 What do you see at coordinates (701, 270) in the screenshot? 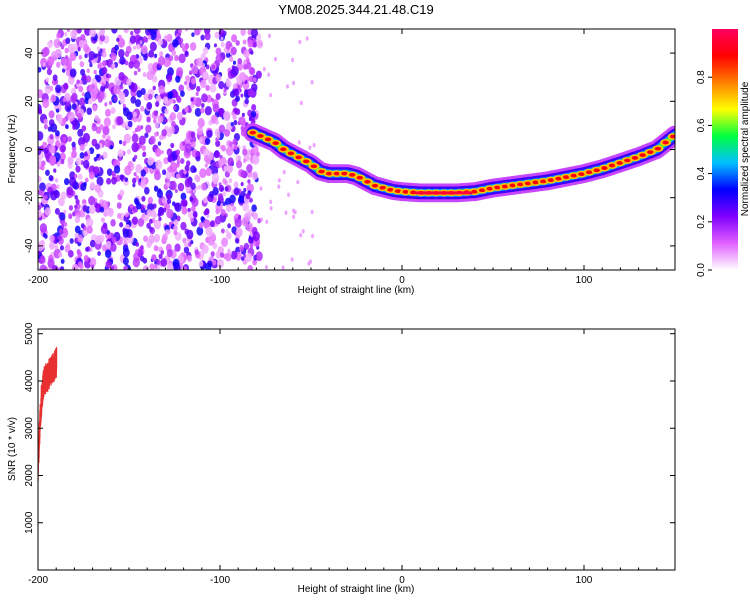
I see `colorbar-tick-label: 0.0` at bounding box center [701, 270].